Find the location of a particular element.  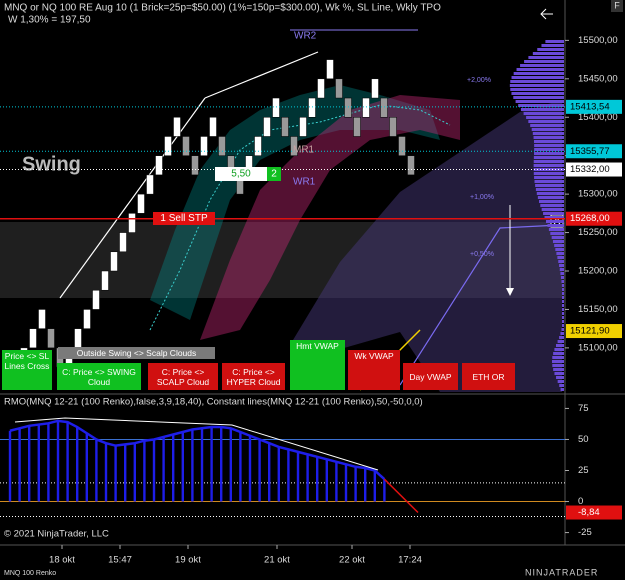

annotation: WR1 is located at coordinates (304, 182).